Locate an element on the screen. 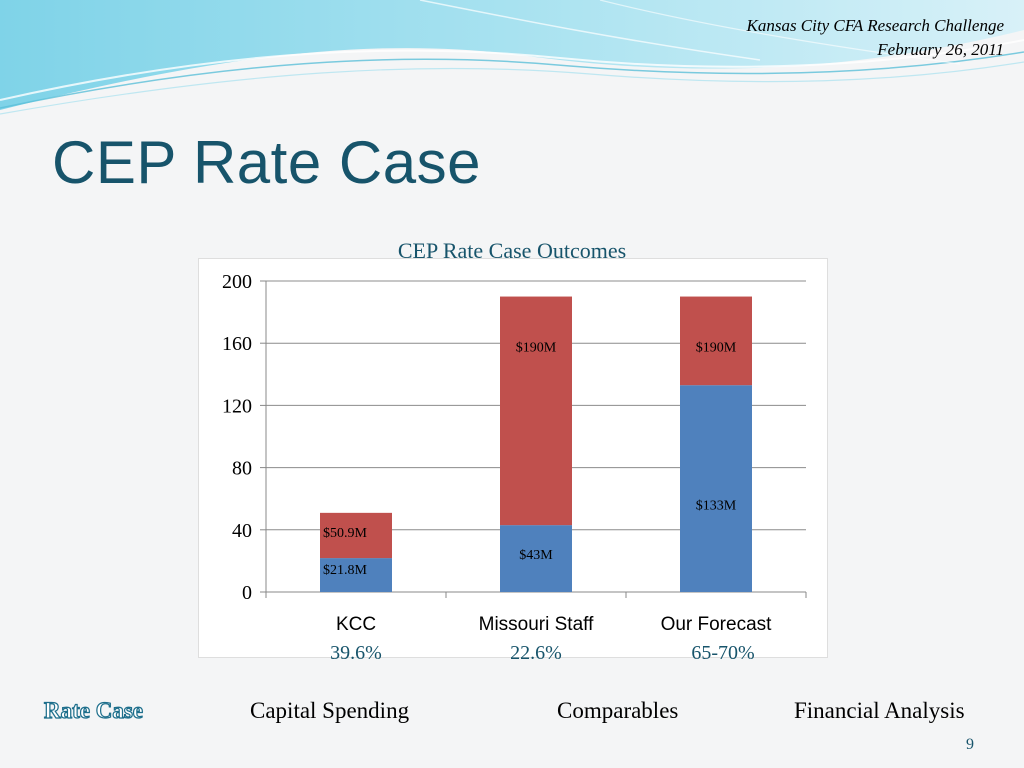 This screenshot has width=1024, height=768. nav-rate-case: Rate Case is located at coordinates (93, 710).